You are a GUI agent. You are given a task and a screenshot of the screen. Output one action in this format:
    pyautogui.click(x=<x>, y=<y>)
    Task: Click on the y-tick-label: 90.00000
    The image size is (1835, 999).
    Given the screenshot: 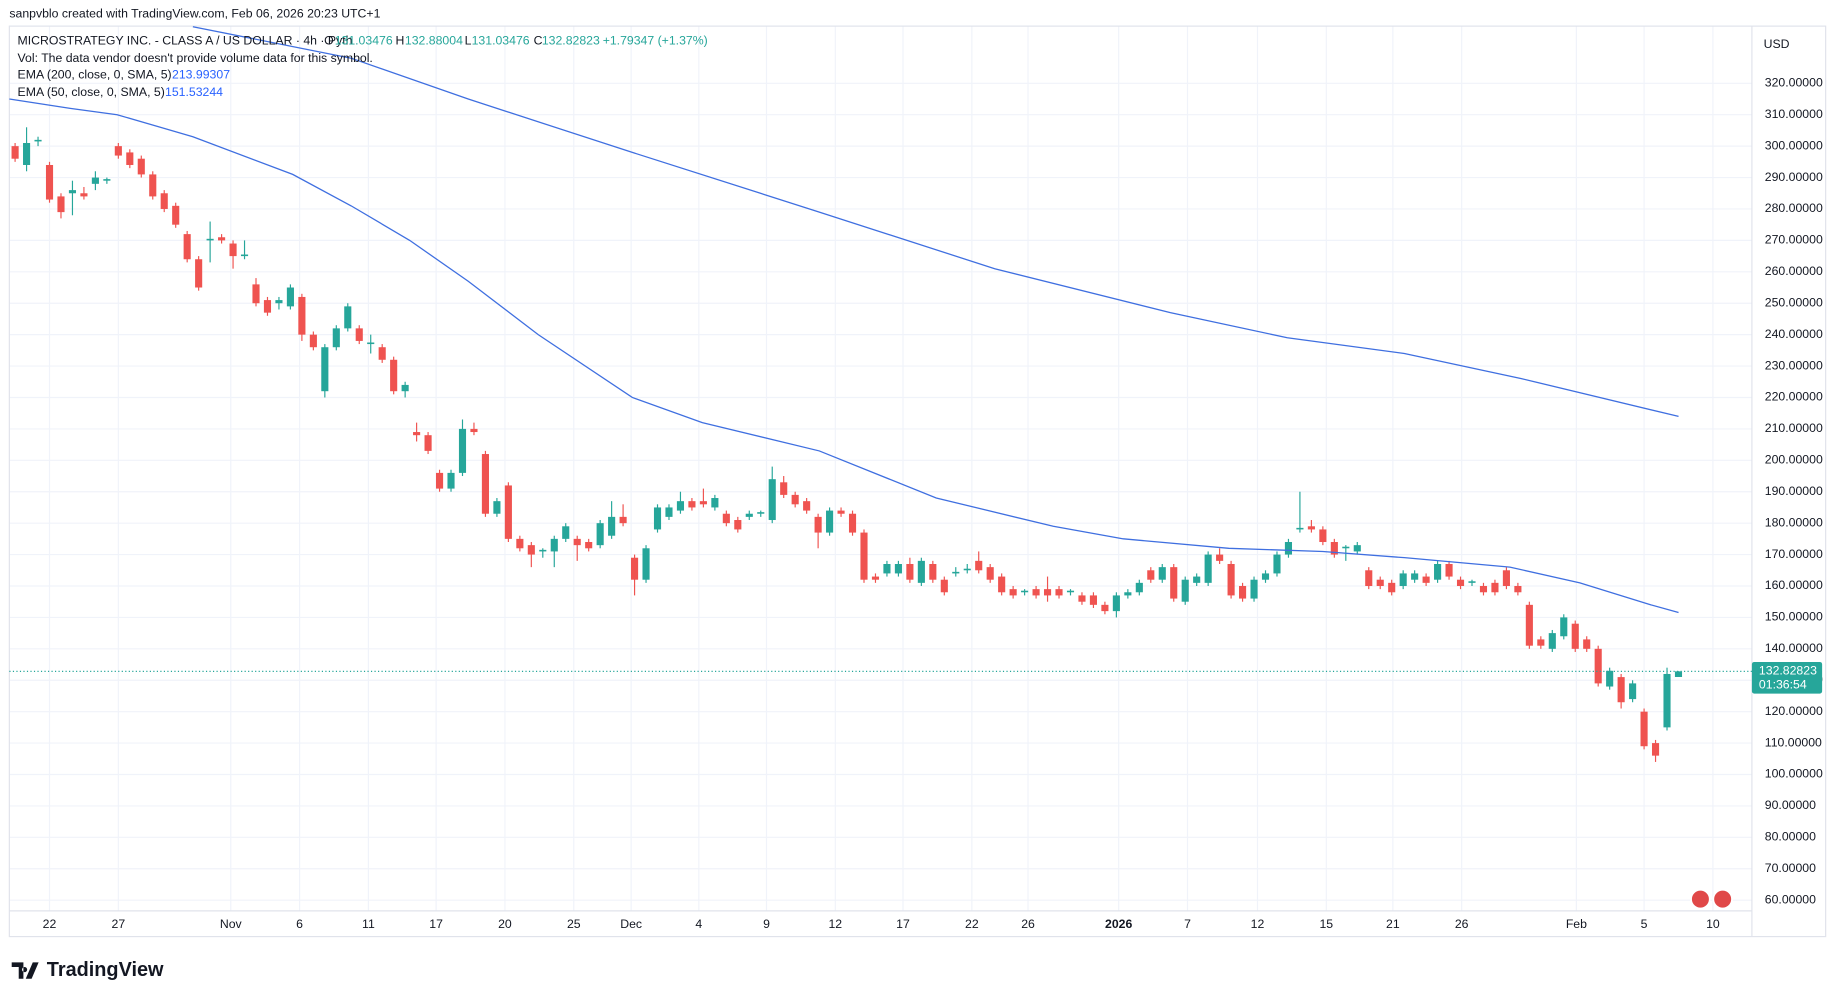 What is the action you would take?
    pyautogui.click(x=1790, y=805)
    